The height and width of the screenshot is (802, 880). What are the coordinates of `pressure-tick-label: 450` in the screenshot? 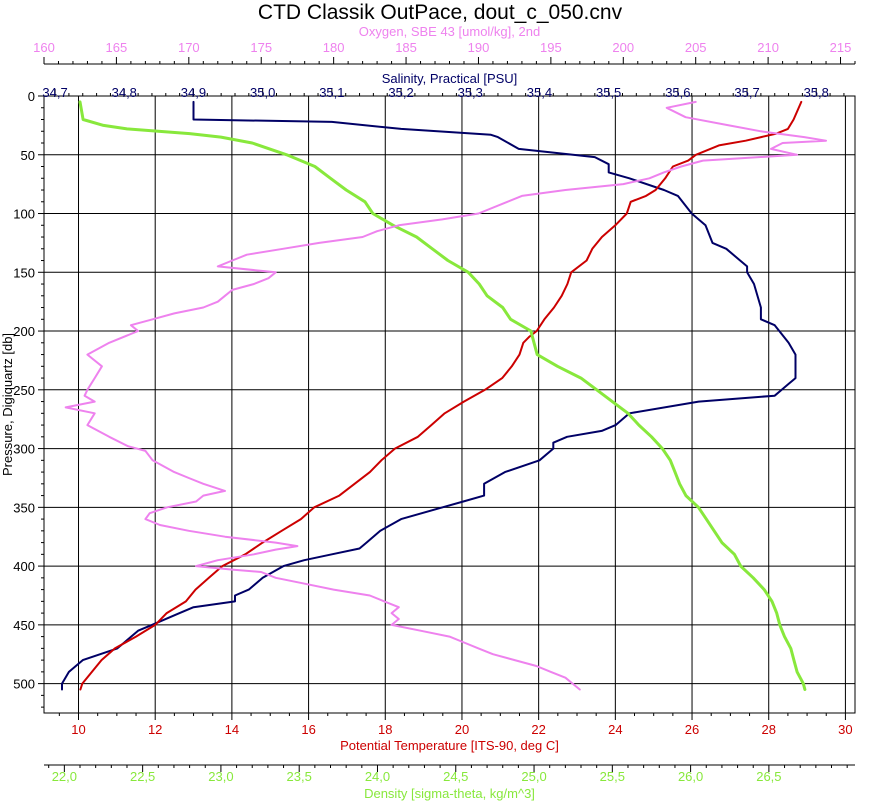 It's located at (24, 625).